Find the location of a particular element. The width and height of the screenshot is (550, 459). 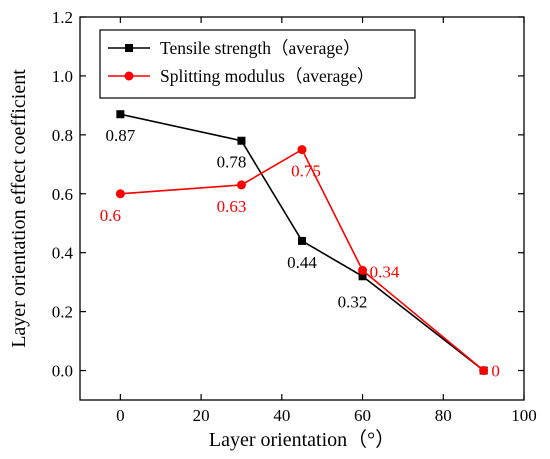

y-tick-label: 0.4 is located at coordinates (63, 253).